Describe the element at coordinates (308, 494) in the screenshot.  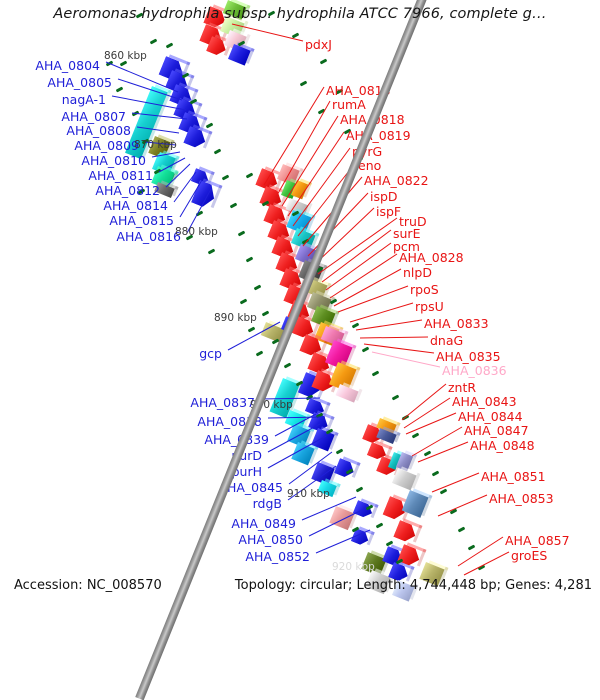
I see `ruler-label-910-kbp: 910 kbp` at that location.